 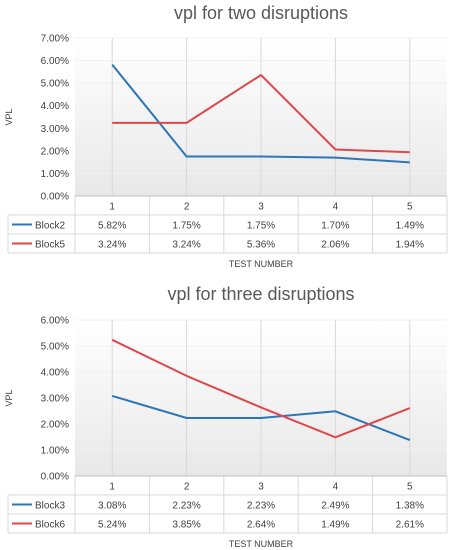 I want to click on data-label: 2.64%, so click(x=261, y=525).